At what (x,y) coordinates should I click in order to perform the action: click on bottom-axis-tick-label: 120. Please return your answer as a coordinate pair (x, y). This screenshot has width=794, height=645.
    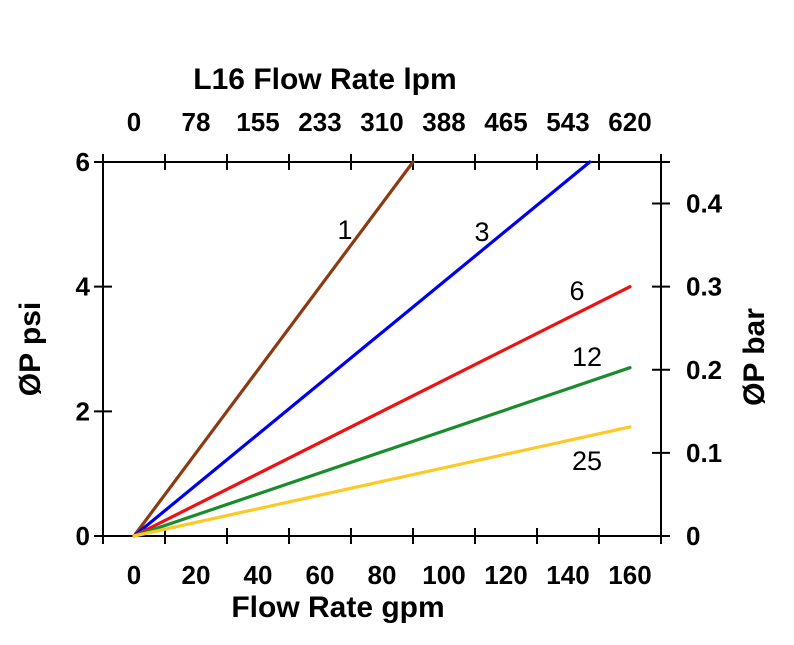
    Looking at the image, I should click on (505, 575).